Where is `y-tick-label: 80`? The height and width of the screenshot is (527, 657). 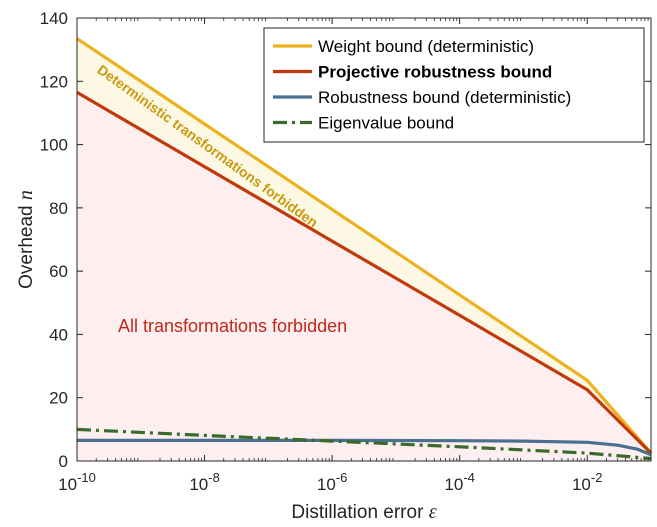 y-tick-label: 80 is located at coordinates (58, 208).